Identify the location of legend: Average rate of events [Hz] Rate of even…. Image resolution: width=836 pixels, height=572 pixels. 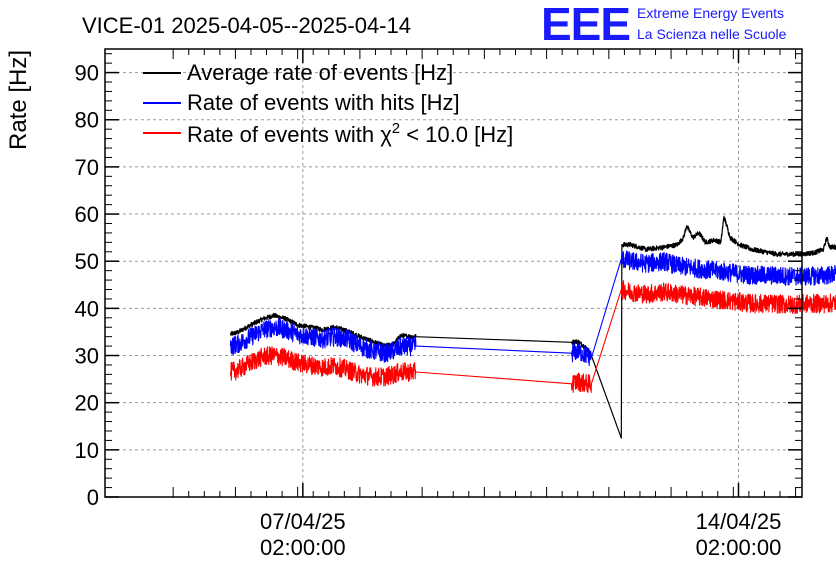
(328, 103).